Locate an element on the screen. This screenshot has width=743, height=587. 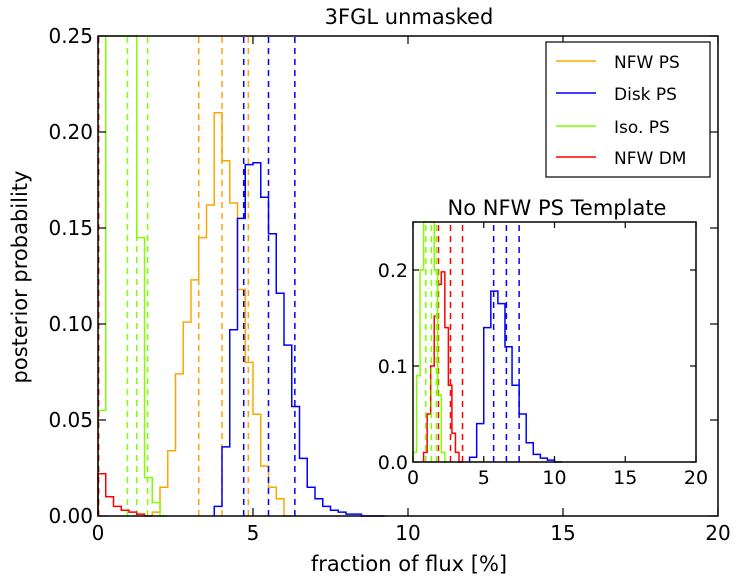
inset-nfw-dm-histogram is located at coordinates (442, 367).